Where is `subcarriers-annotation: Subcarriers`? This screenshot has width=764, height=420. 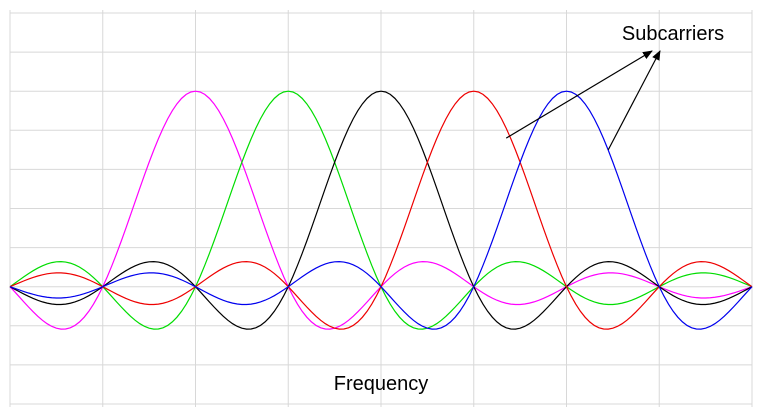 subcarriers-annotation: Subcarriers is located at coordinates (673, 34).